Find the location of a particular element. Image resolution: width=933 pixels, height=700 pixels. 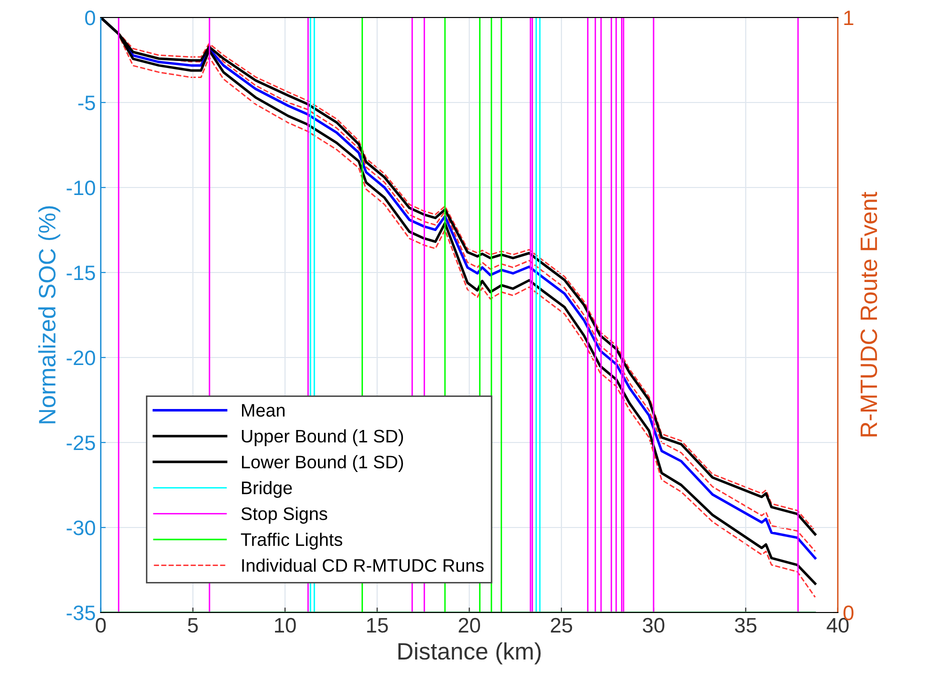

x-tick-label: 35 is located at coordinates (745, 625).